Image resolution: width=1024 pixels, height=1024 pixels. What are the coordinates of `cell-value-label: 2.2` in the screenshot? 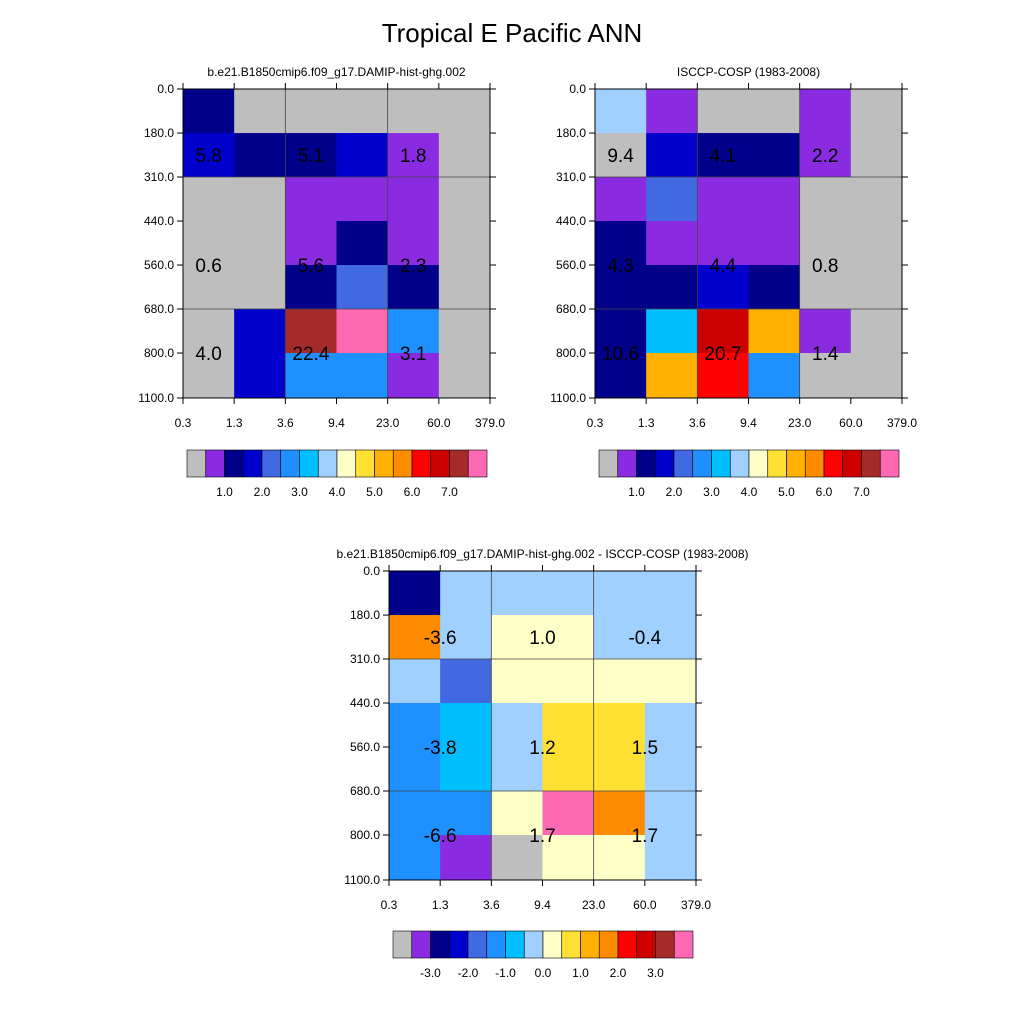 It's located at (825, 156).